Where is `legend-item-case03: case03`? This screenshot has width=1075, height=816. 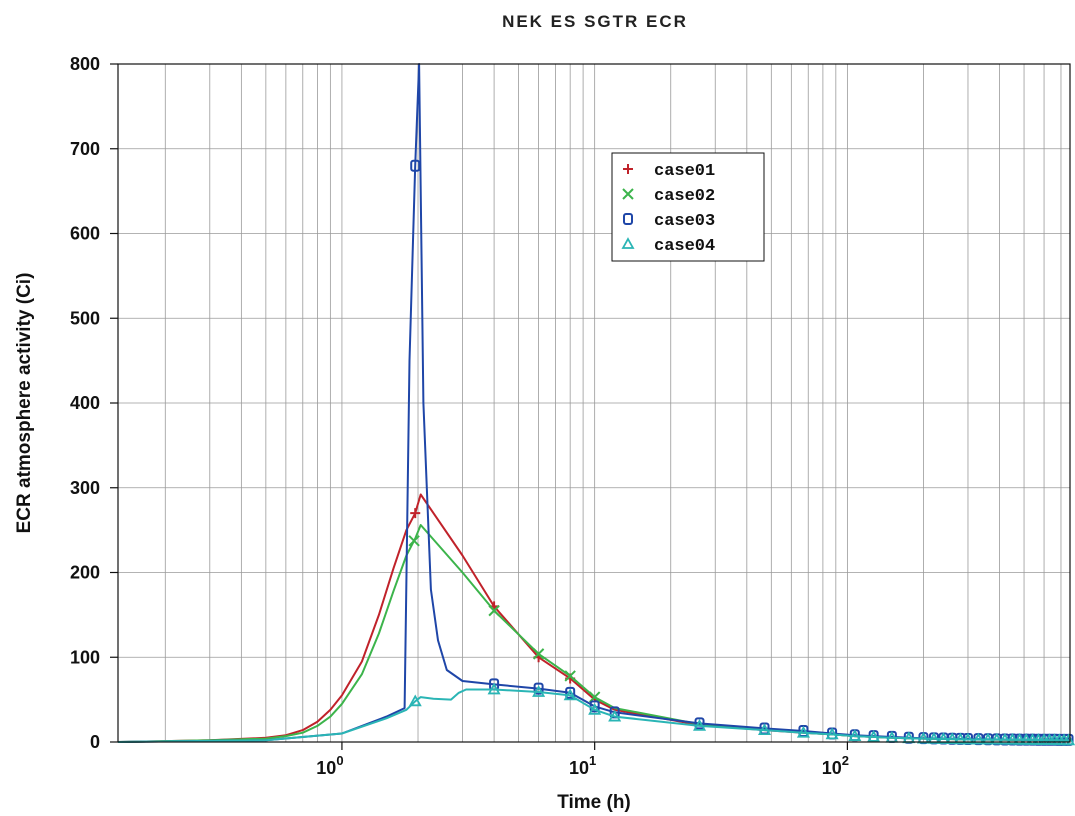 legend-item-case03: case03 is located at coordinates (669, 221).